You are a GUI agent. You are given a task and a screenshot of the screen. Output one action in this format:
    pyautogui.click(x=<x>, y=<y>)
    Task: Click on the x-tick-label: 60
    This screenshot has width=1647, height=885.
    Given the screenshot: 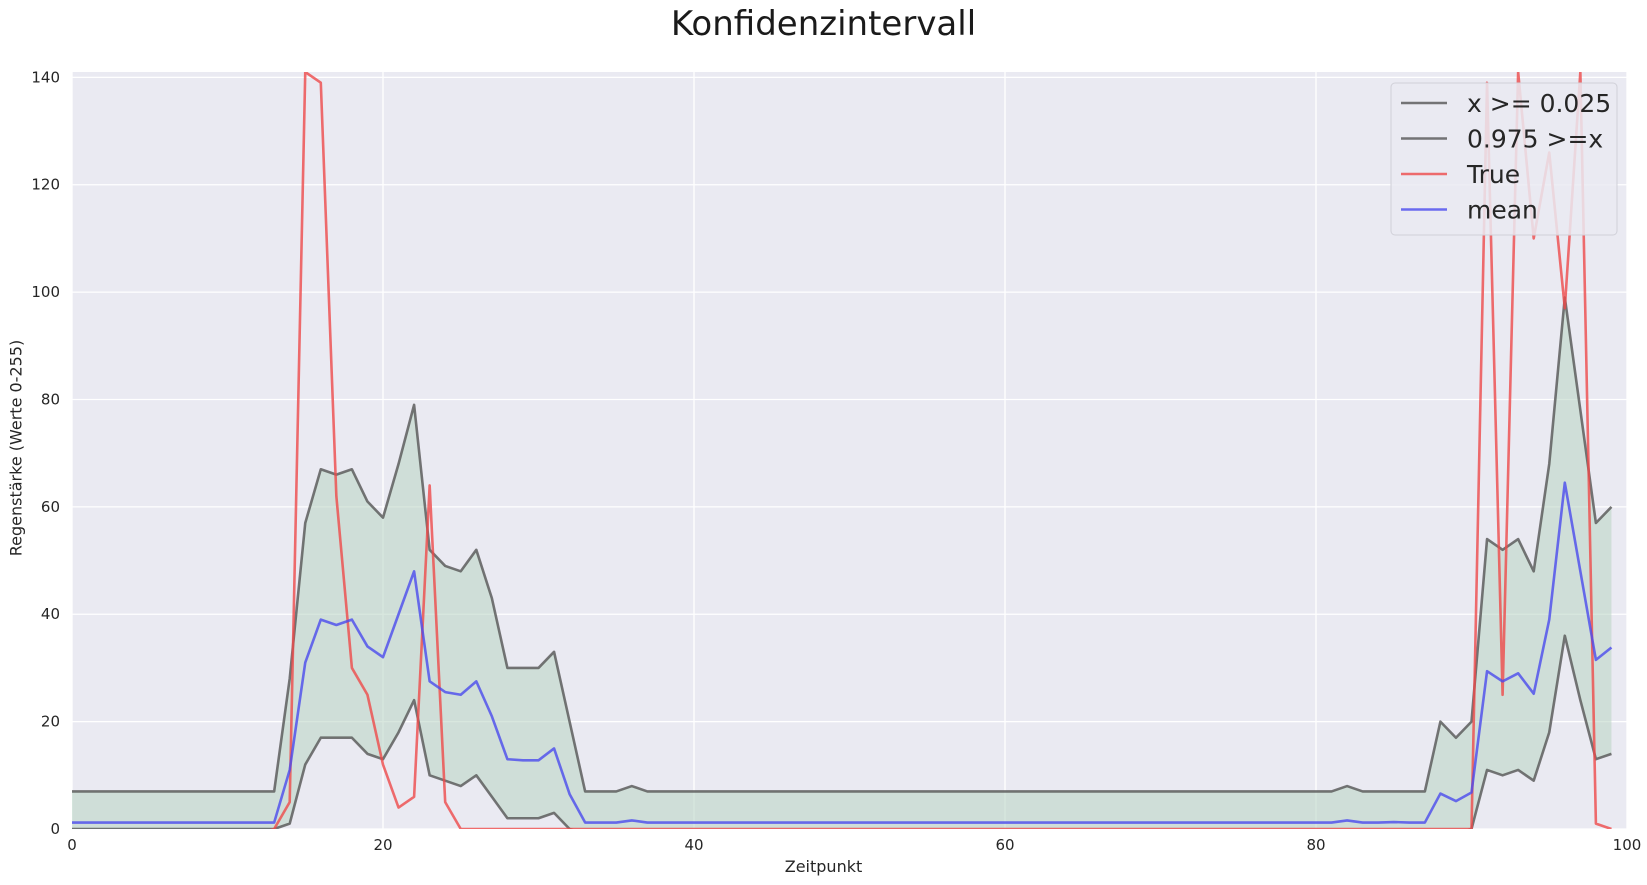 What is the action you would take?
    pyautogui.click(x=1004, y=845)
    